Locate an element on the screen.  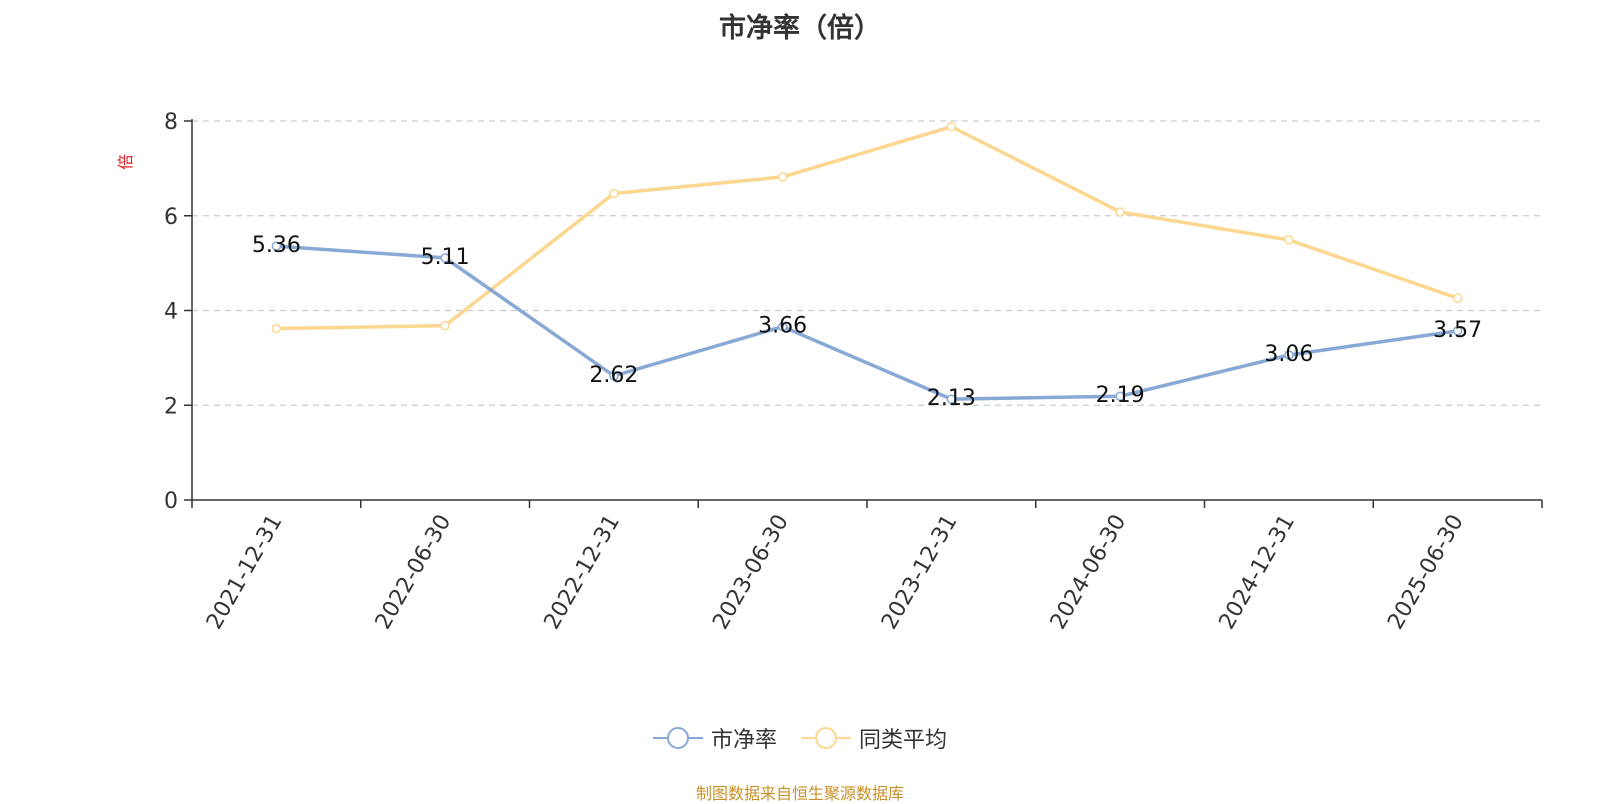
data-label: 2.19 is located at coordinates (1120, 395).